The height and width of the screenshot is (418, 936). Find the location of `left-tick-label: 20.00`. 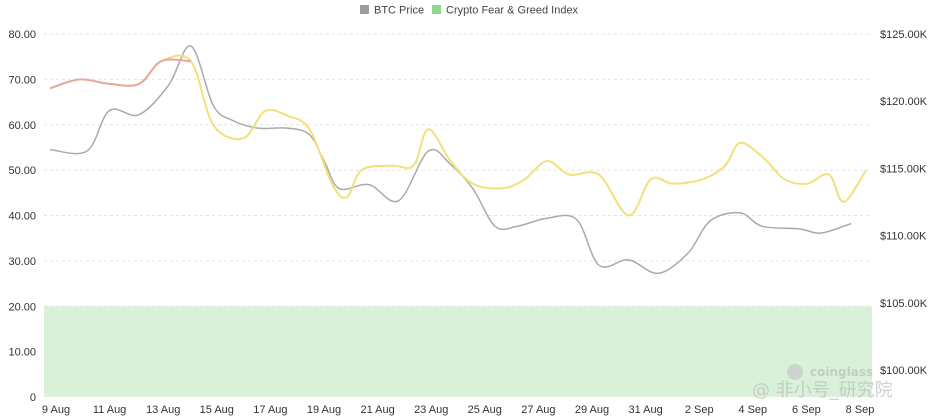

left-tick-label: 20.00 is located at coordinates (22, 307).